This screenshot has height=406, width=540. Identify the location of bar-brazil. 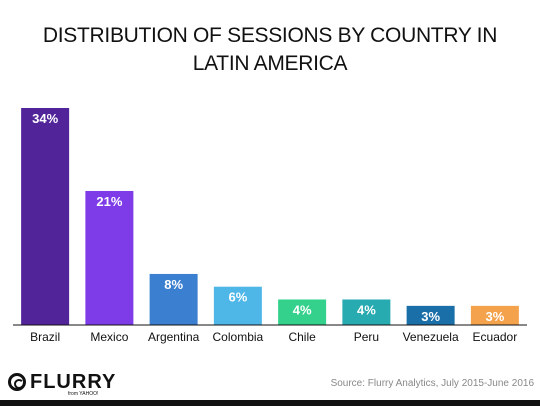
(45, 216).